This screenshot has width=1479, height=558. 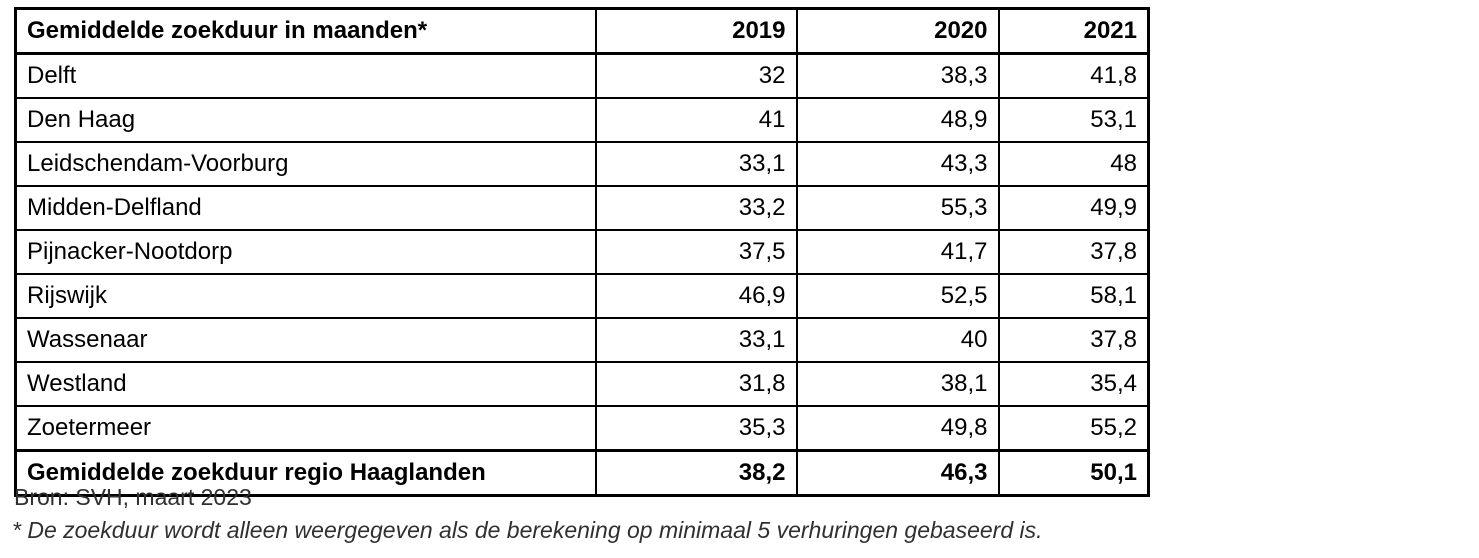 I want to click on table-row-pijnacker-nootdorp: Pijnacker-Nootdorp 37,5 41,7 37,8, so click(x=582, y=252).